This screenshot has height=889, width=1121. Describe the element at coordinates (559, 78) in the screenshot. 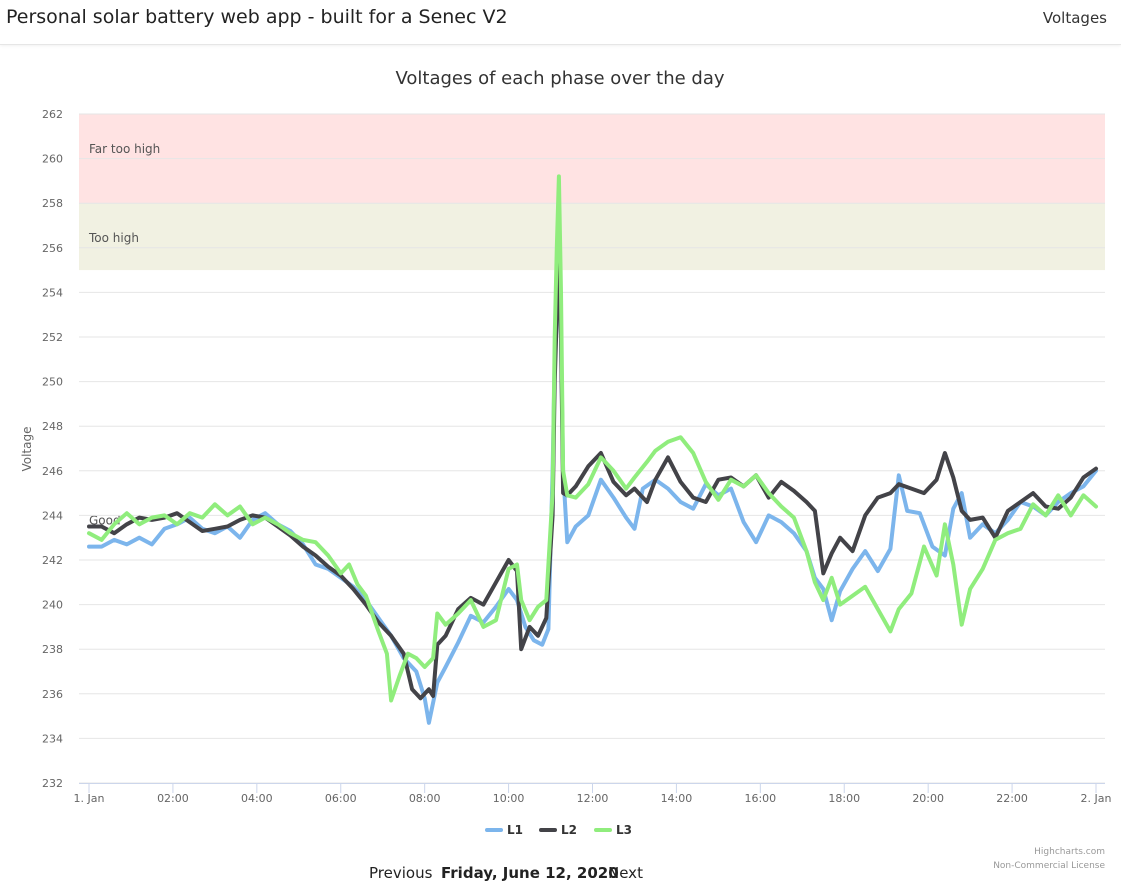

I see `chart-title: Voltages of each phase over the day` at that location.